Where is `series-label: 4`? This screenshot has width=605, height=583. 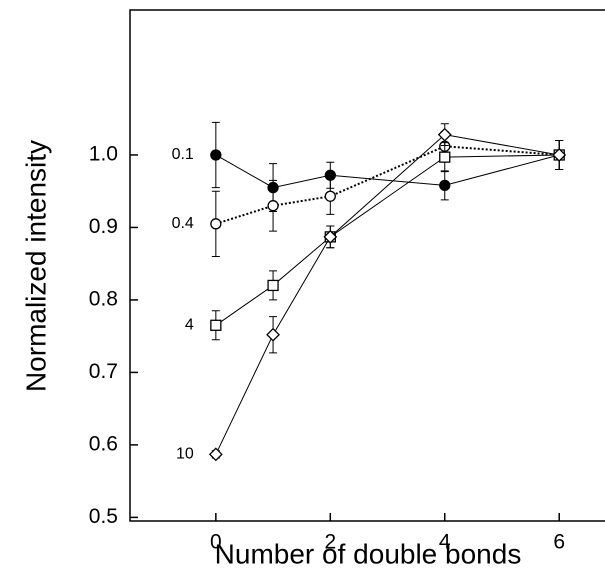
series-label: 4 is located at coordinates (189, 325).